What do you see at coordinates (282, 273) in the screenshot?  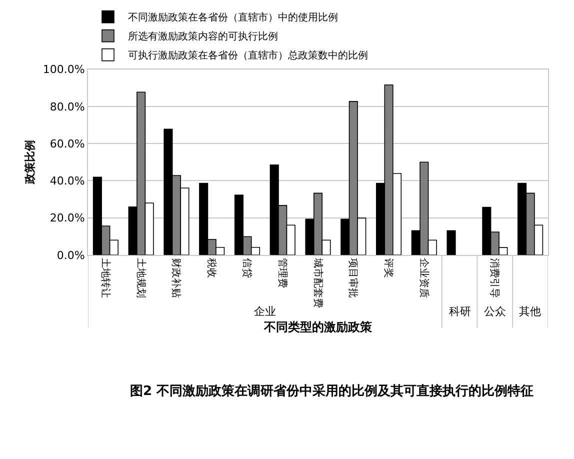 I see `x-tick-label: 管理费` at bounding box center [282, 273].